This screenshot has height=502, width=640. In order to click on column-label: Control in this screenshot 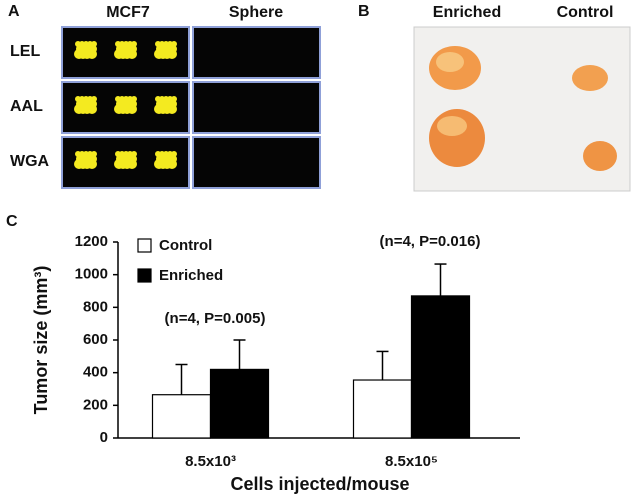, I will do `click(585, 12)`.